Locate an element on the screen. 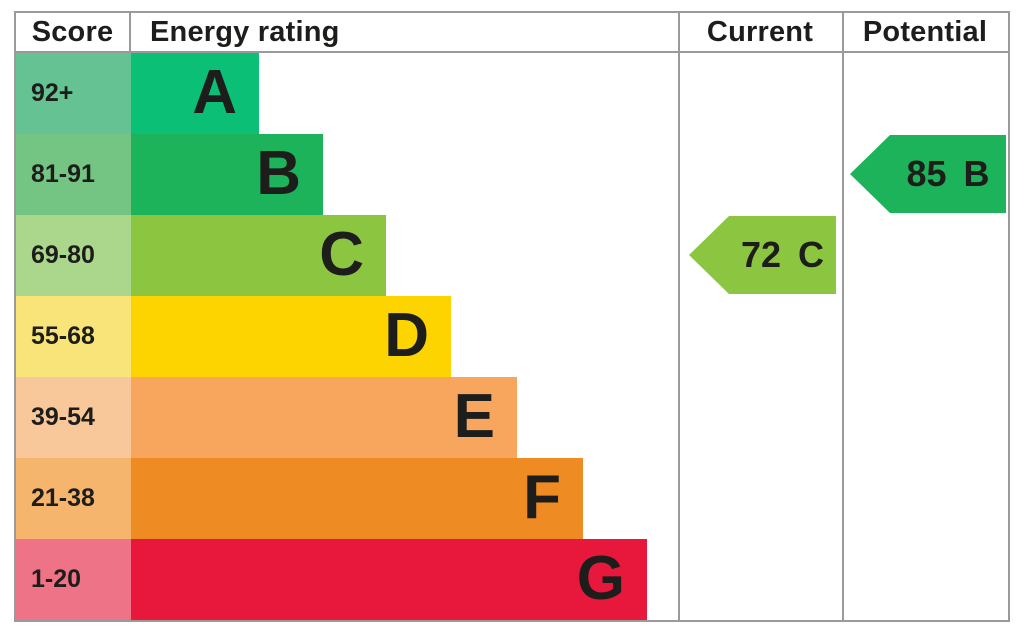 The height and width of the screenshot is (644, 1024). band-letter-c: C is located at coordinates (341, 254).